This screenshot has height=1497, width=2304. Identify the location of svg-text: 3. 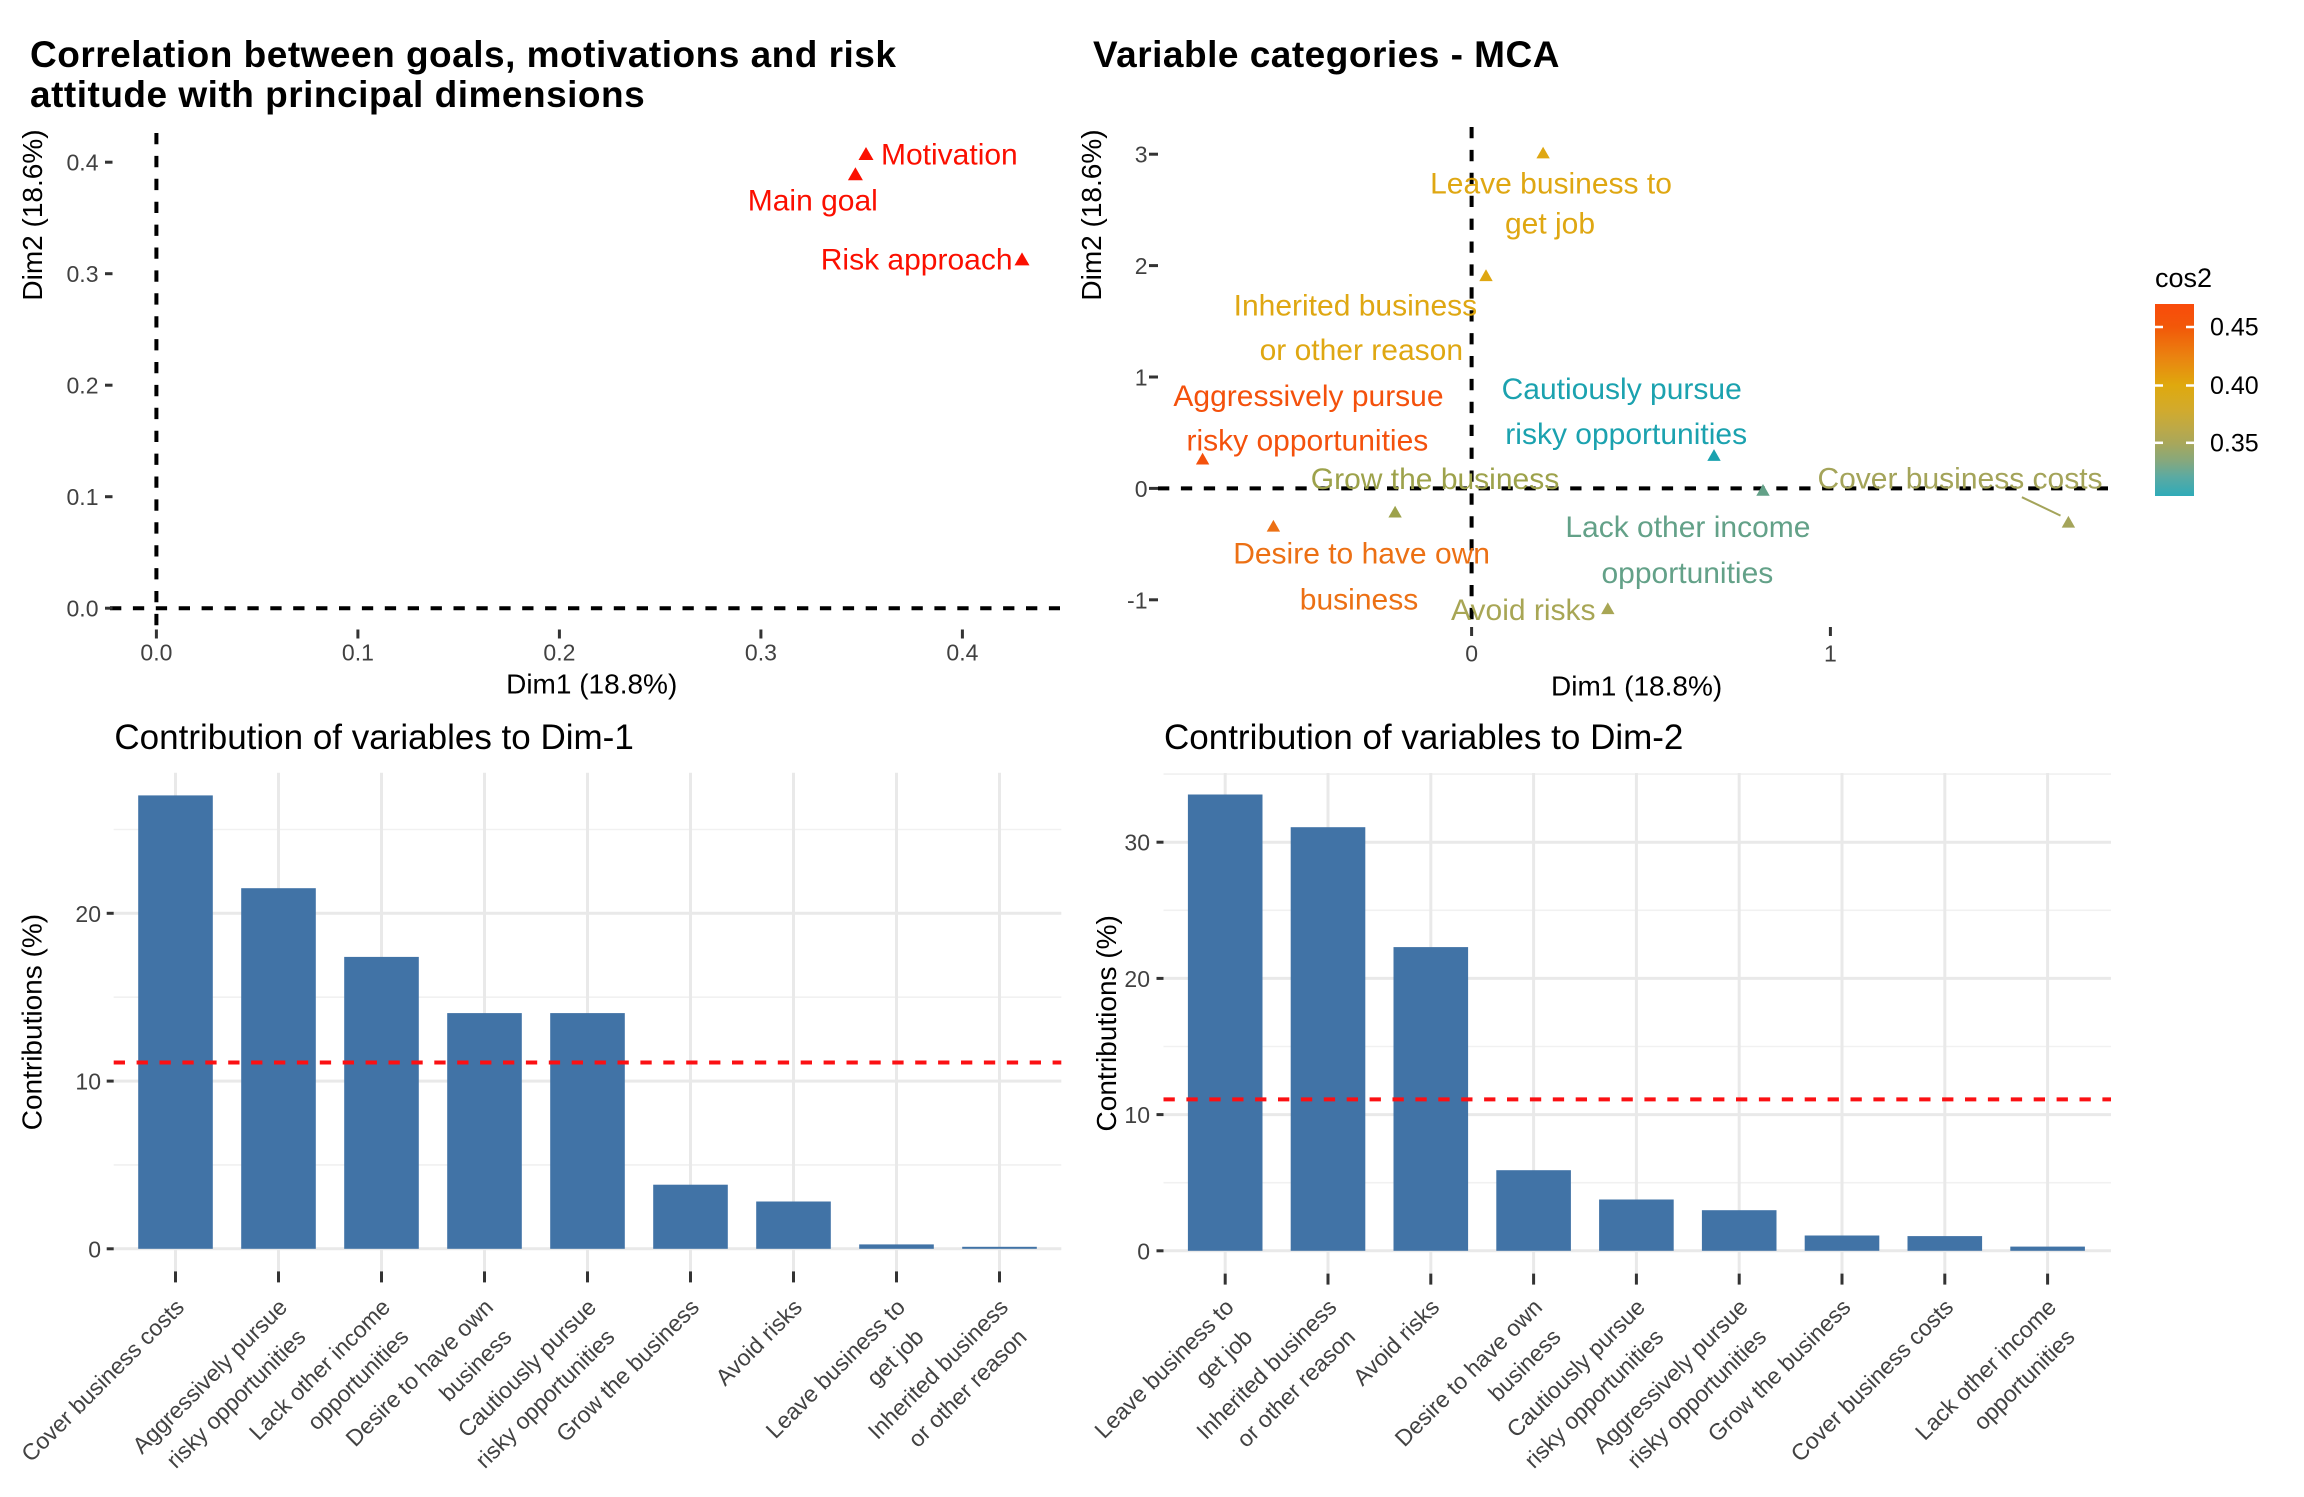
(1141, 155).